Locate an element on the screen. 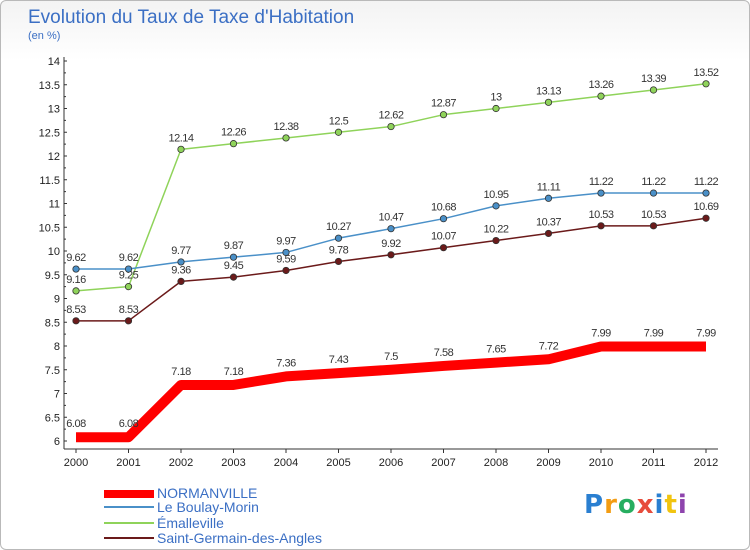  data-label: 13.52 is located at coordinates (705, 73).